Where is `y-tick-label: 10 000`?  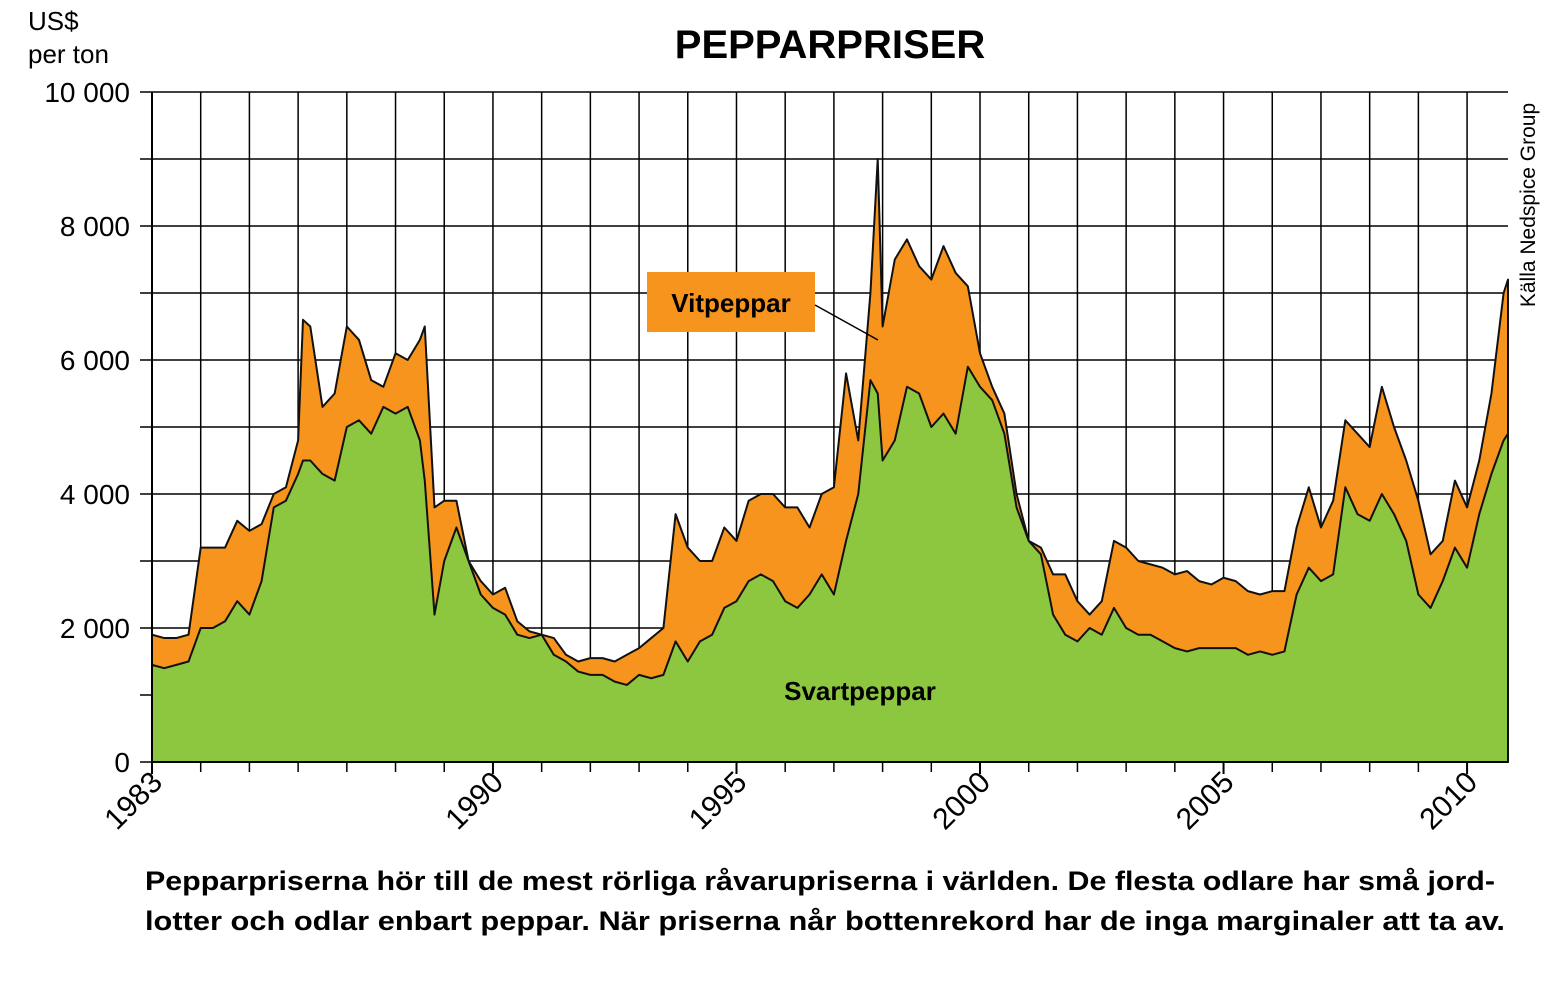
y-tick-label: 10 000 is located at coordinates (87, 92).